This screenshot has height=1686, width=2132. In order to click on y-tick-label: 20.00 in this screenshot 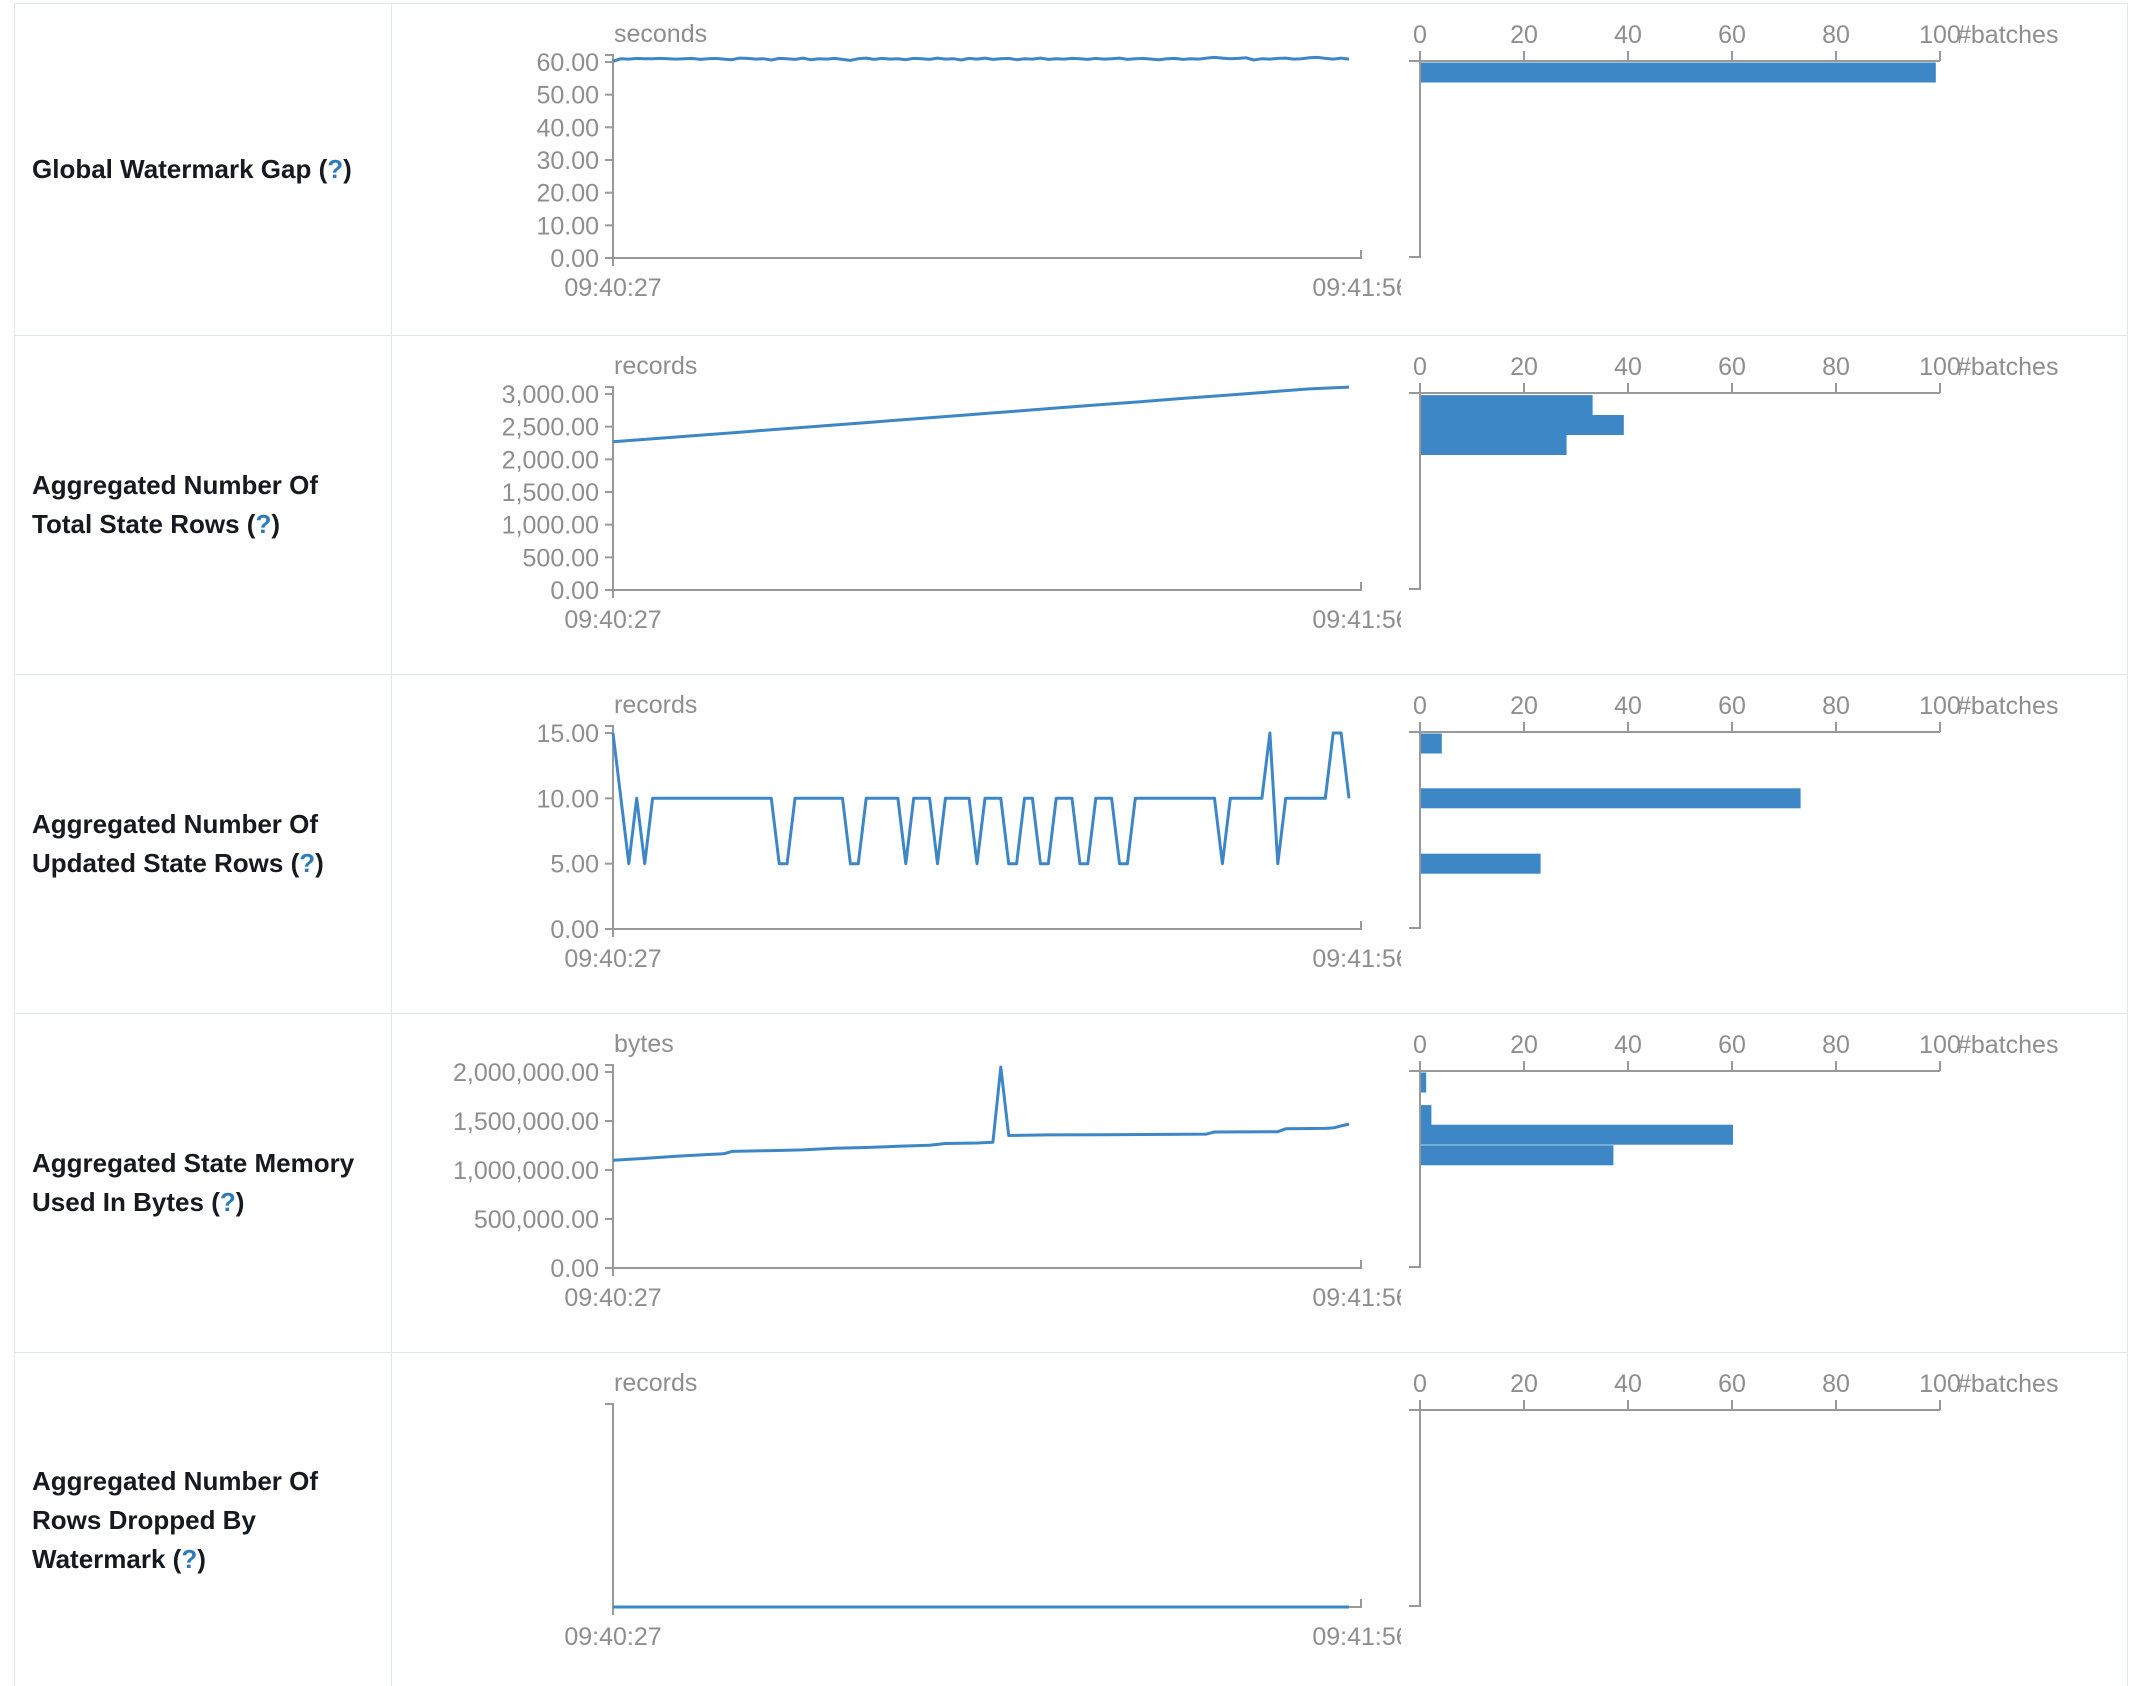, I will do `click(567, 194)`.